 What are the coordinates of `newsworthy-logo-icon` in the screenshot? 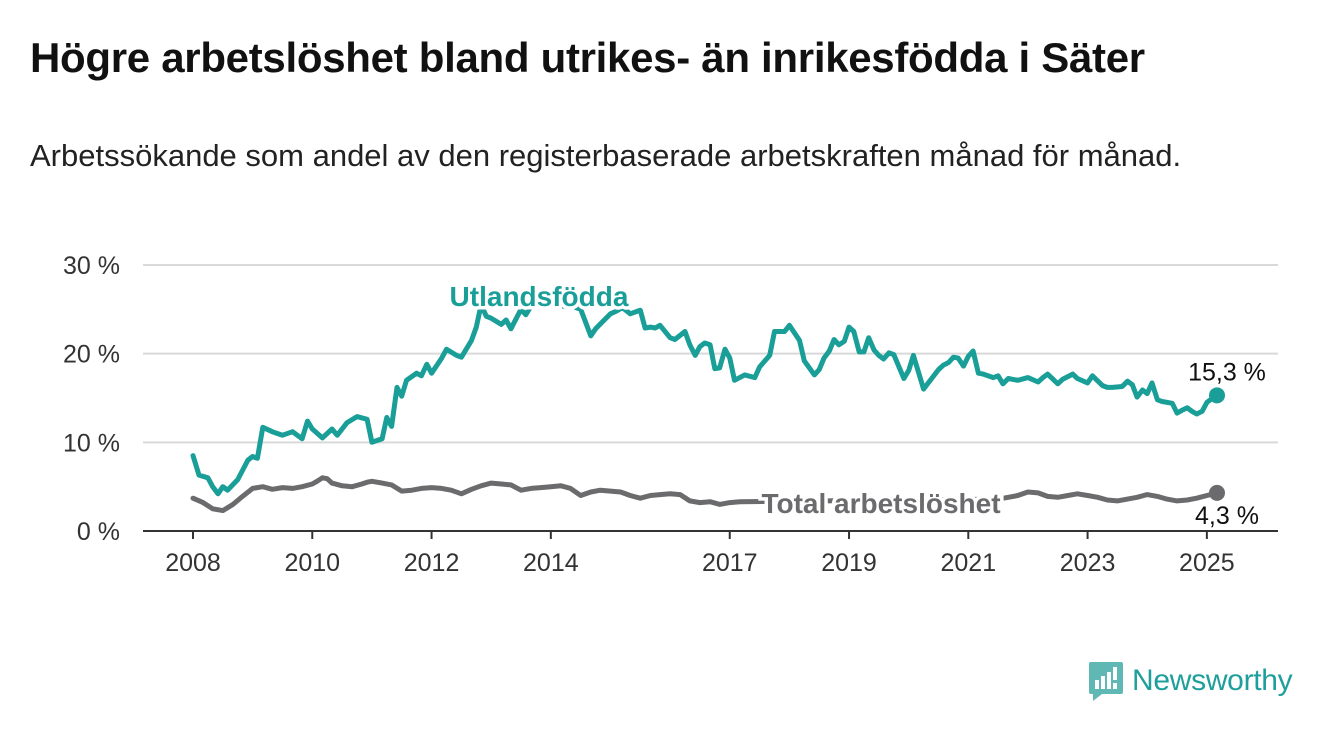 It's located at (1106, 681).